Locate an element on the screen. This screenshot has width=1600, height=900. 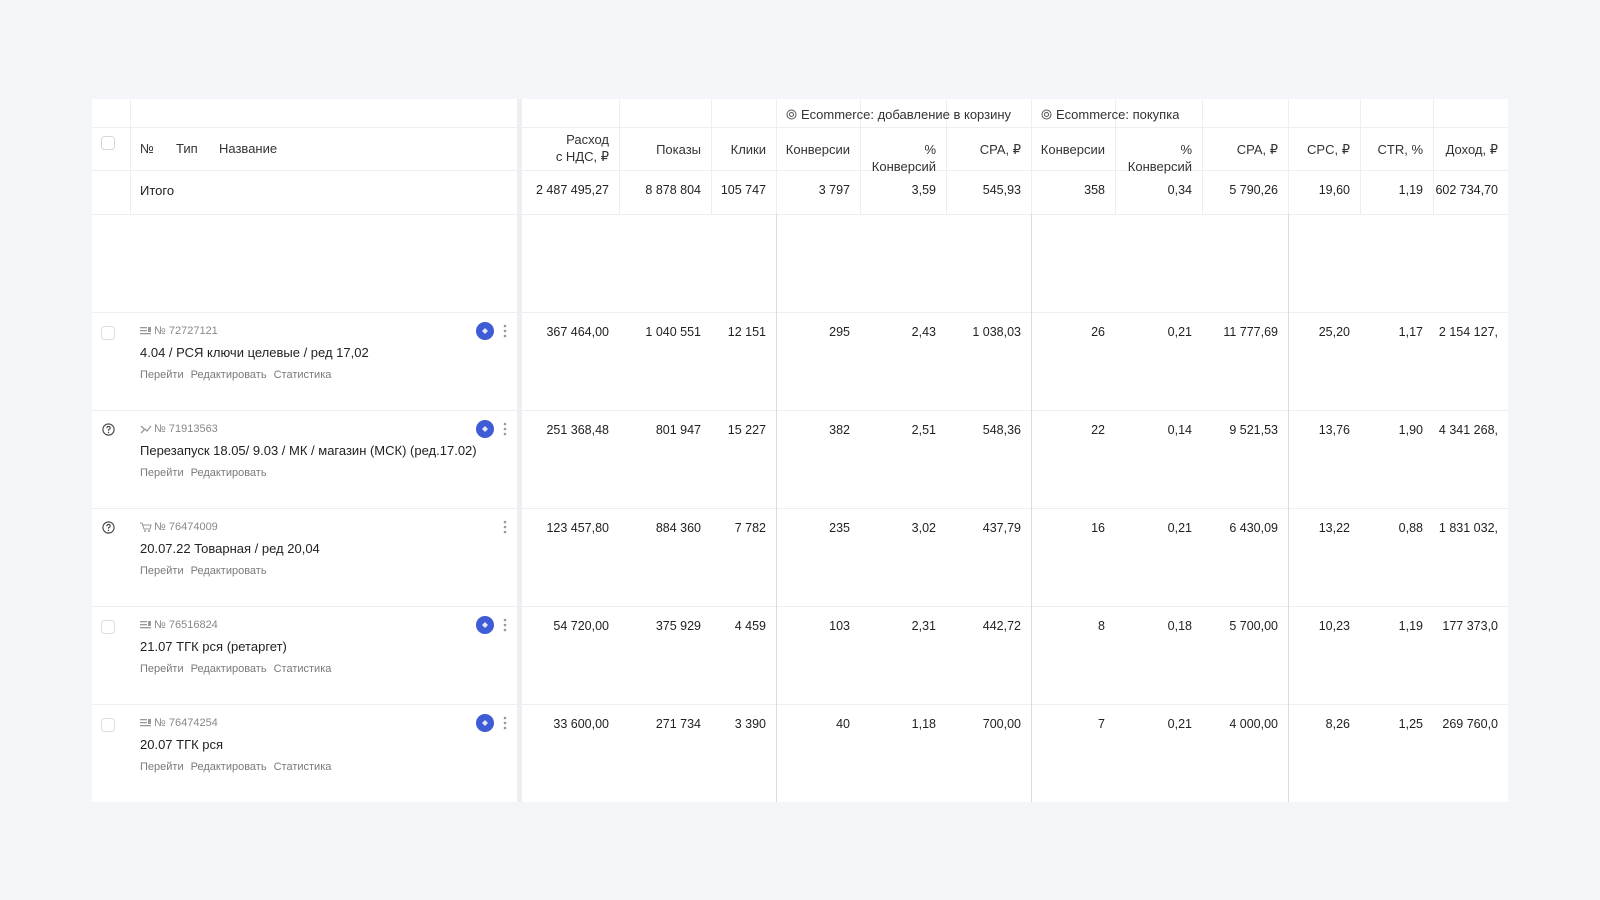
totals-value: 358 is located at coordinates (1073, 190).